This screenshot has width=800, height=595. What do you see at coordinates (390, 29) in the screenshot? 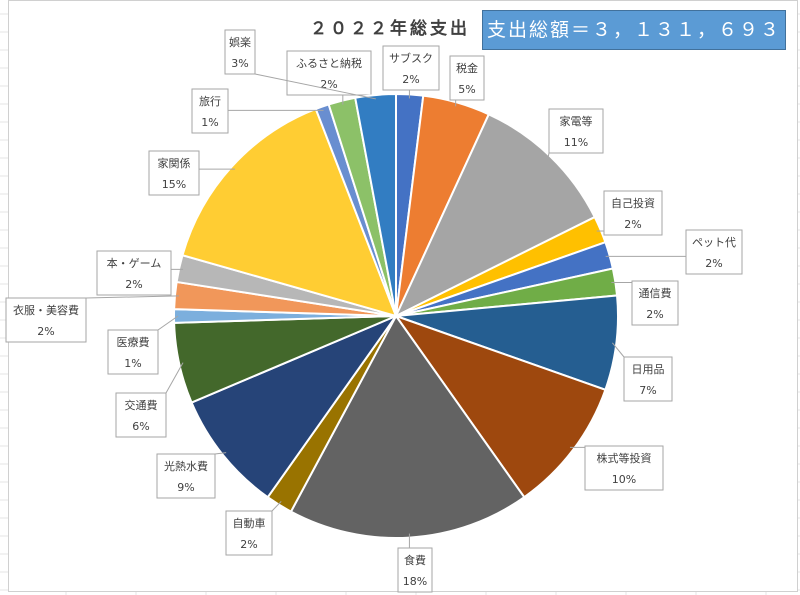
I see `chart-title: ２０２２年総支出` at bounding box center [390, 29].